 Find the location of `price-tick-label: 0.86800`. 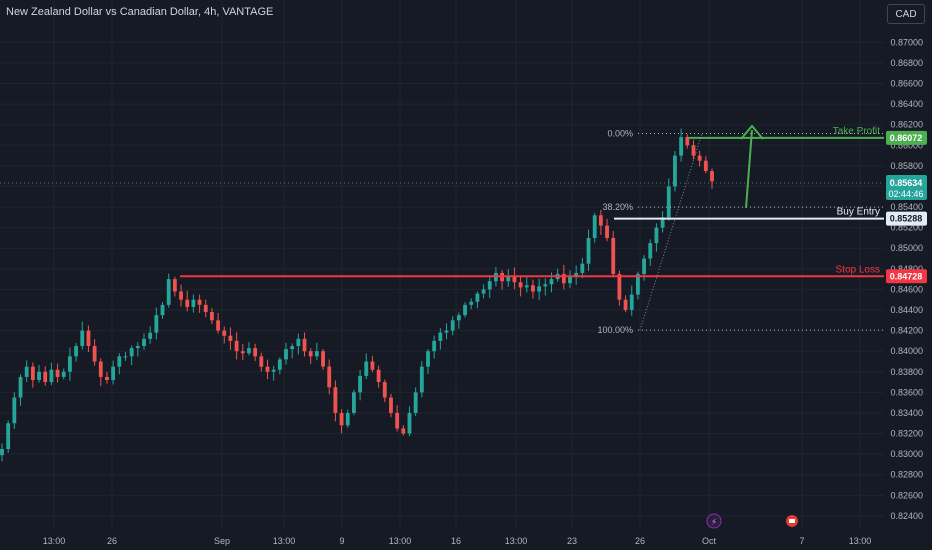

price-tick-label: 0.86800 is located at coordinates (906, 63).